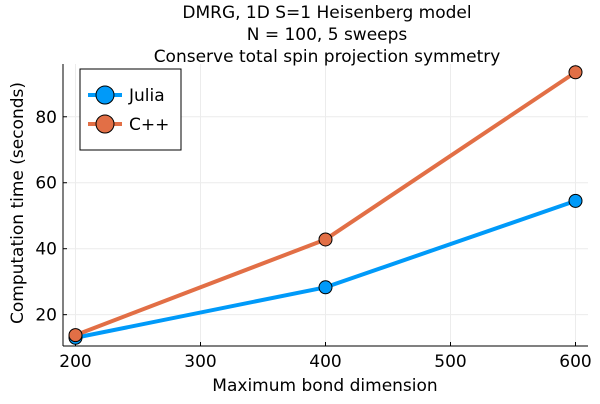  I want to click on x-tick-label: 400, so click(325, 362).